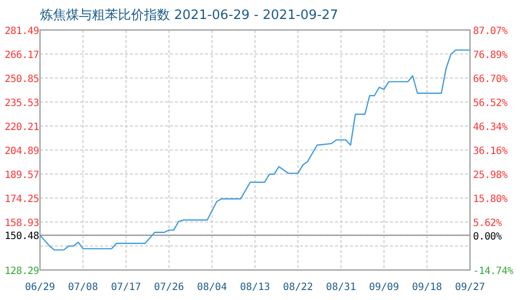  I want to click on y2-tick-label: 66.70%, so click(490, 80).